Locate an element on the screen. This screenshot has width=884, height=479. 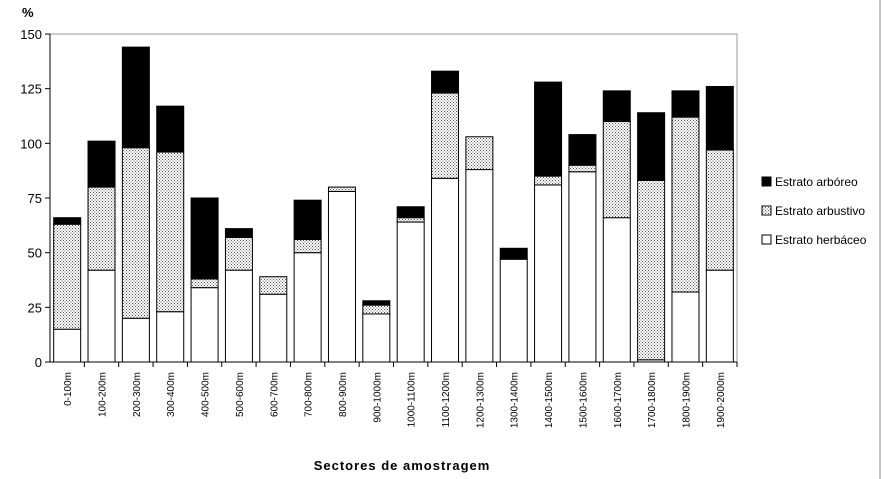
x-tick-label: 100-200m is located at coordinates (103, 394).